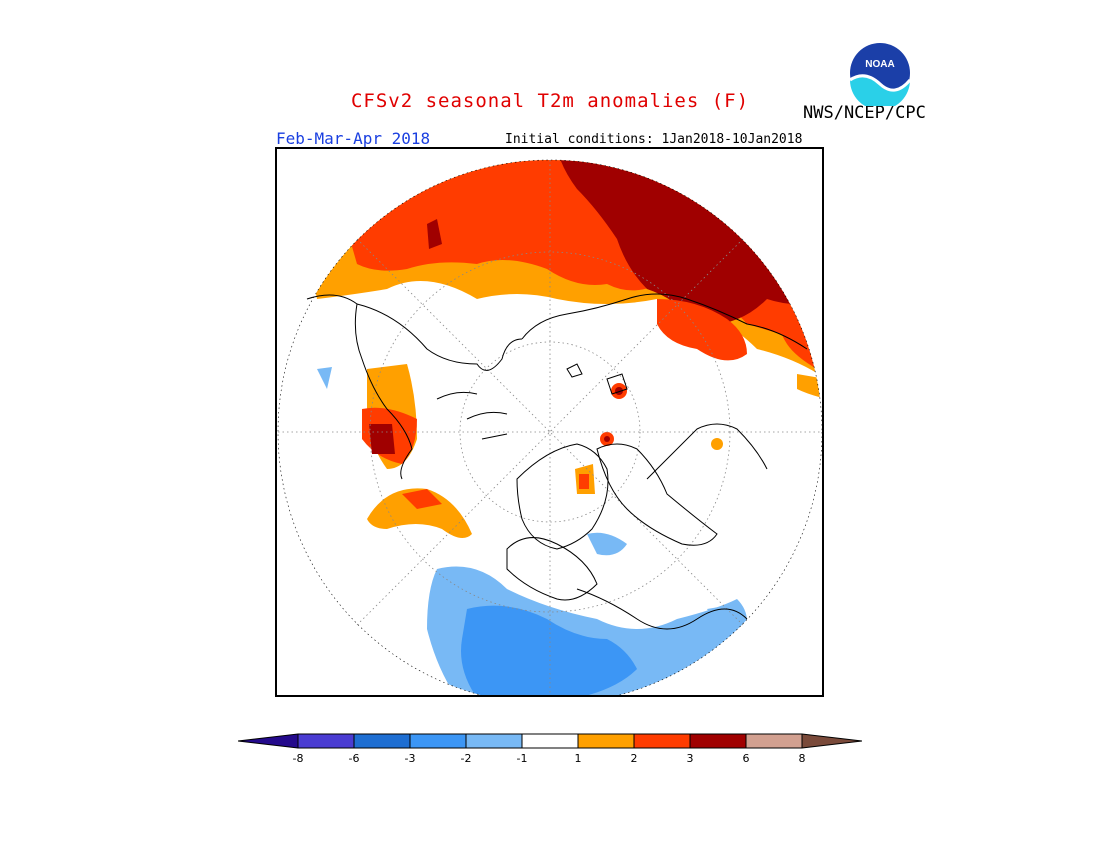 Image resolution: width=1100 pixels, height=850 pixels. Describe the element at coordinates (634, 758) in the screenshot. I see `colorbar-tick-label: 2` at that location.